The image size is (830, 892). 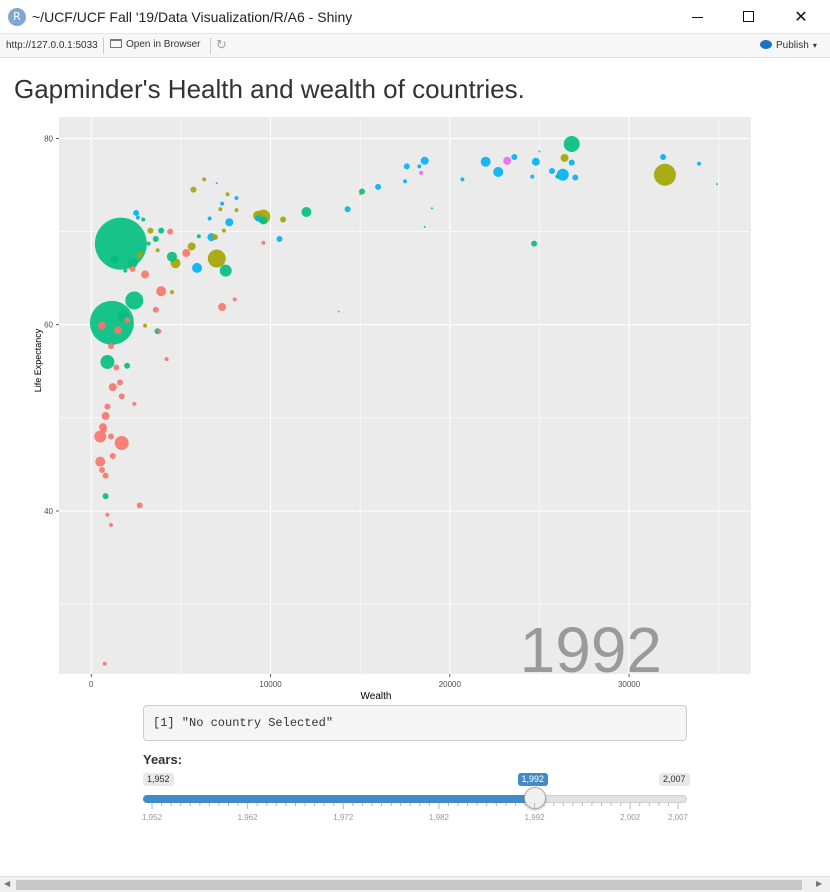 I want to click on slider-tick-label: 1,952, so click(x=152, y=817).